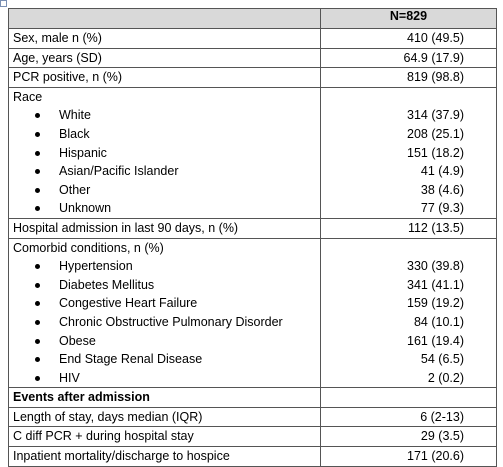  I want to click on value-cell: 29 (3.5), so click(408, 437).